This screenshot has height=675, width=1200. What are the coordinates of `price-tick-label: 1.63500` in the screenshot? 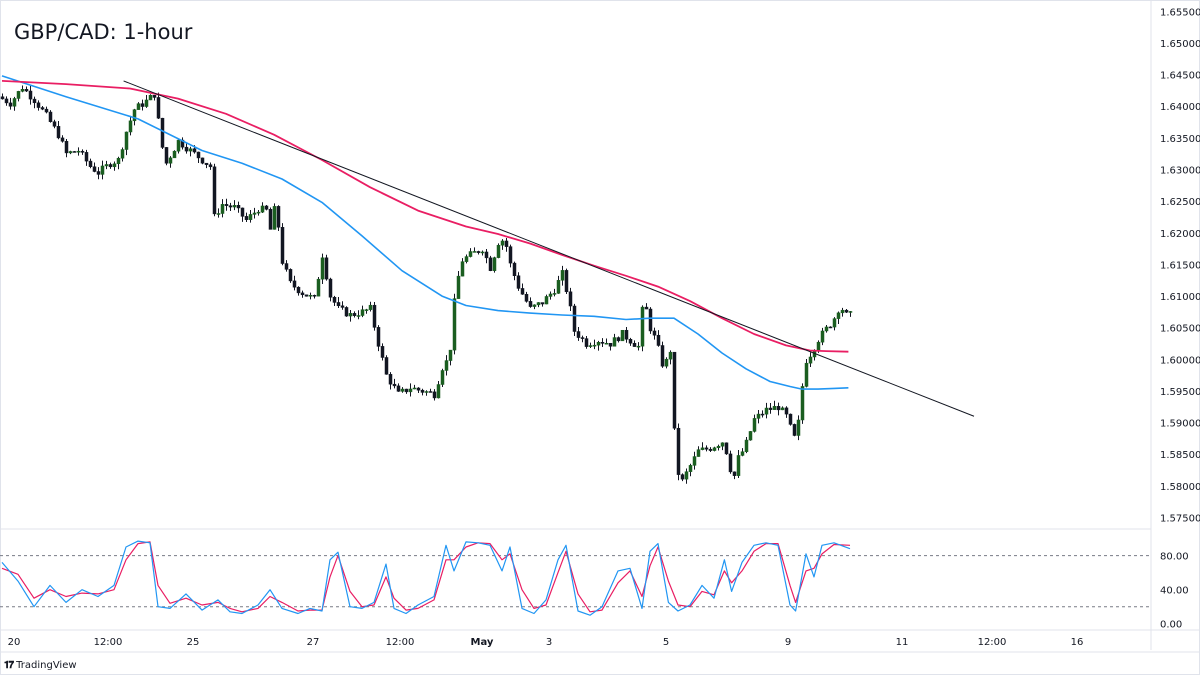 It's located at (1180, 139).